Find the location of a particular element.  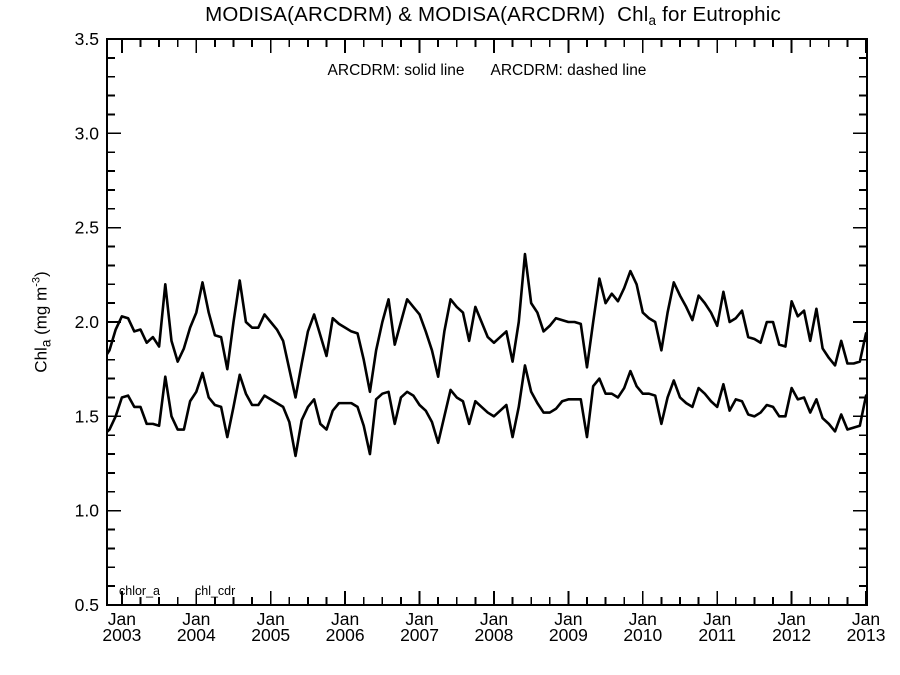

x-tick-label-year: 2012 is located at coordinates (791, 635).